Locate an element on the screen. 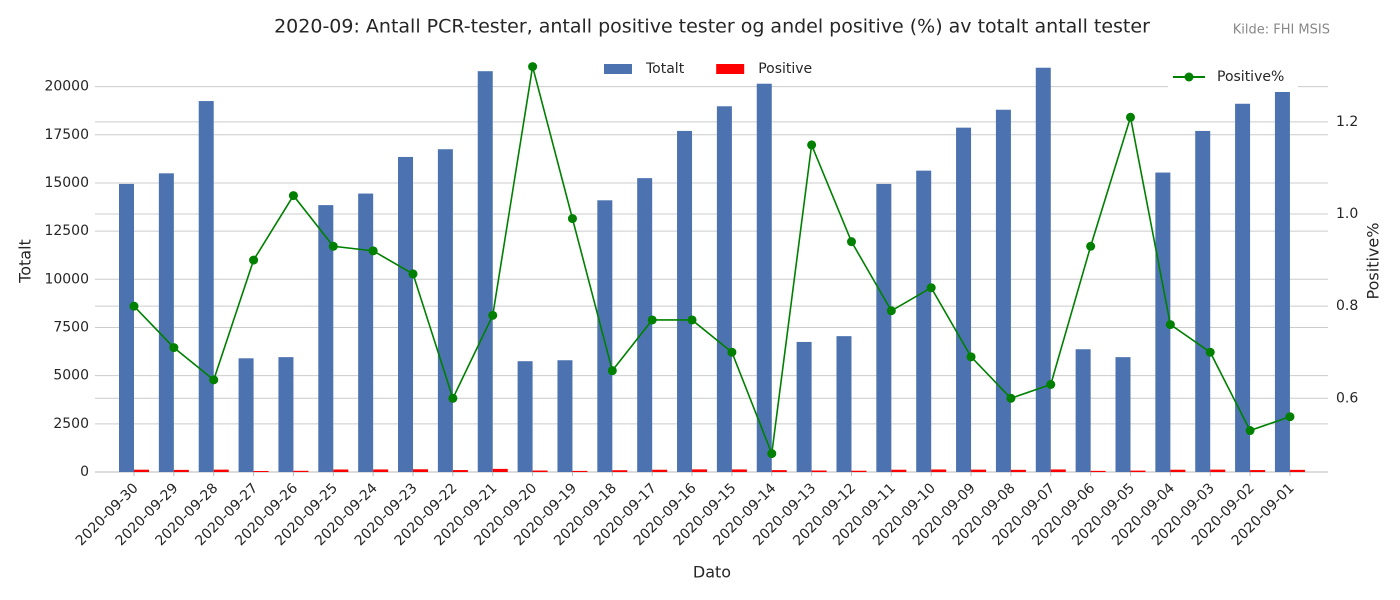  legend-label: Totalt is located at coordinates (665, 69).